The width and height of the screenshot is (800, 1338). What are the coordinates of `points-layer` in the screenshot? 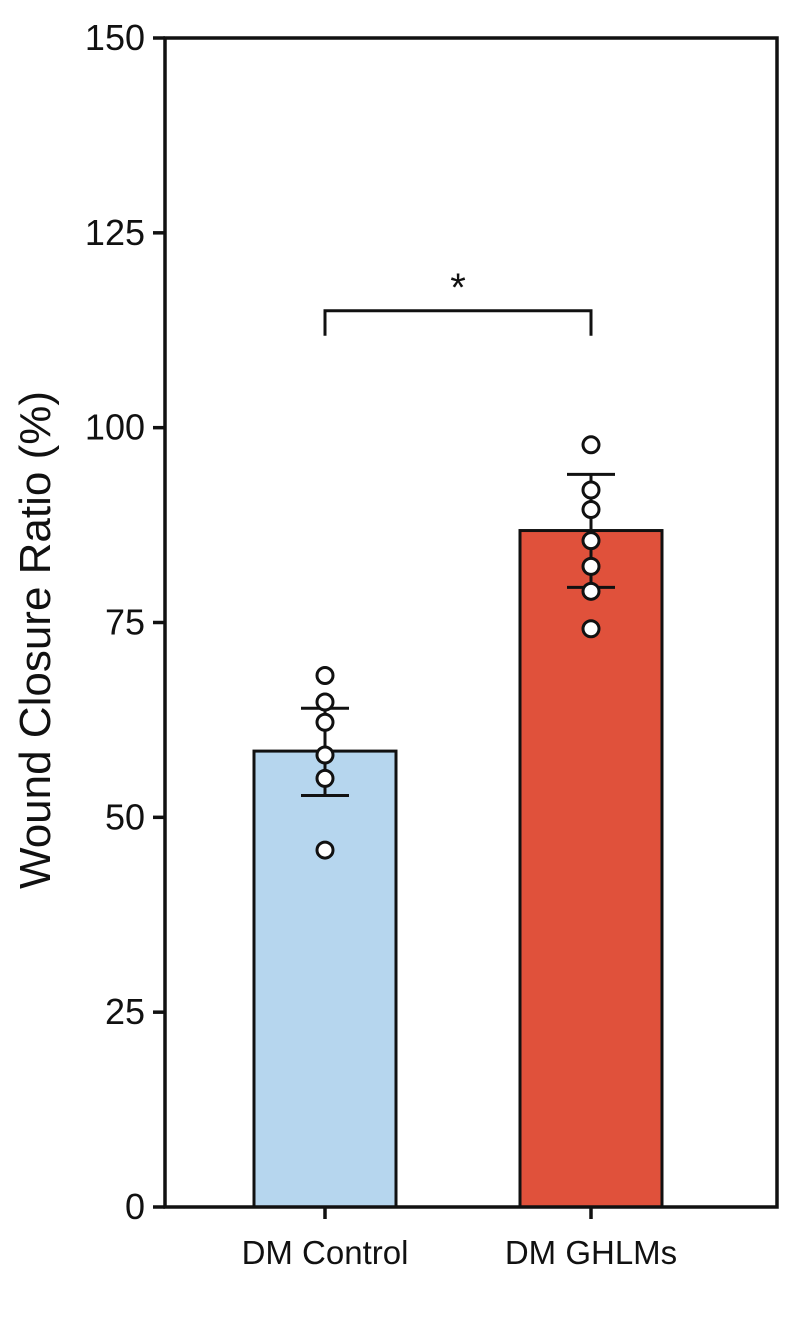 It's located at (458, 647).